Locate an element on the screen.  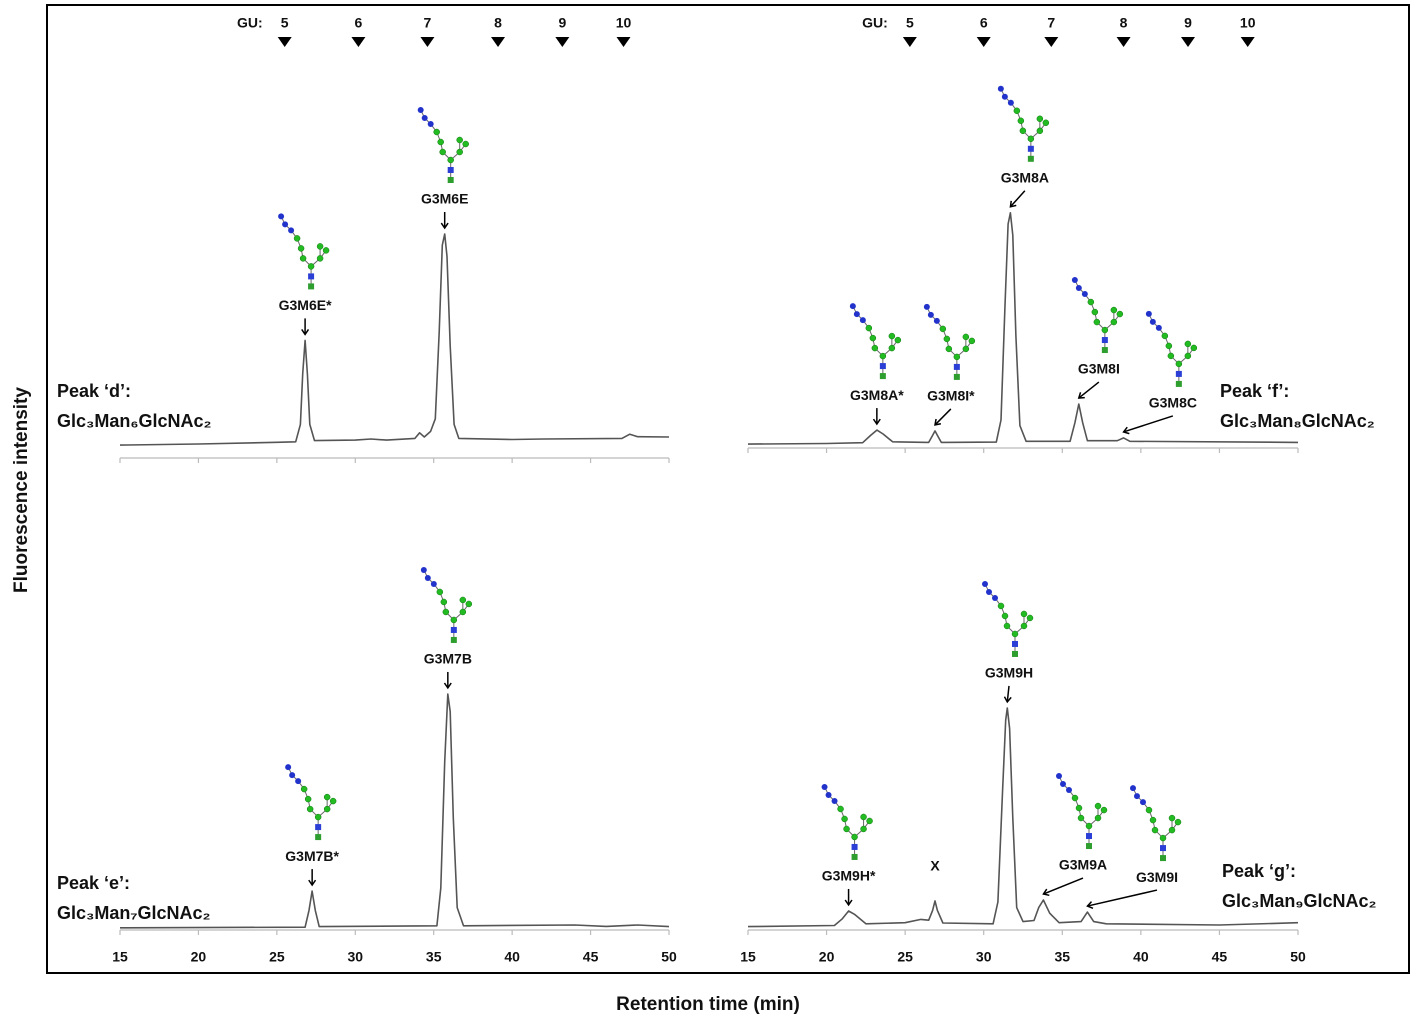
peak-label: X is located at coordinates (935, 866).